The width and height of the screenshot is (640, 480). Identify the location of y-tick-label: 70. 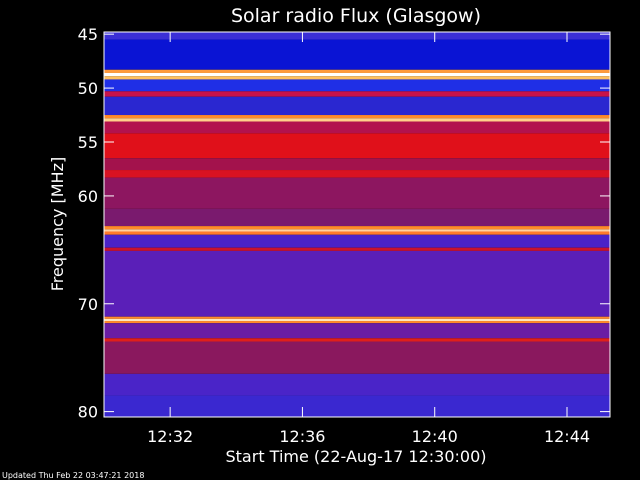
(88, 304).